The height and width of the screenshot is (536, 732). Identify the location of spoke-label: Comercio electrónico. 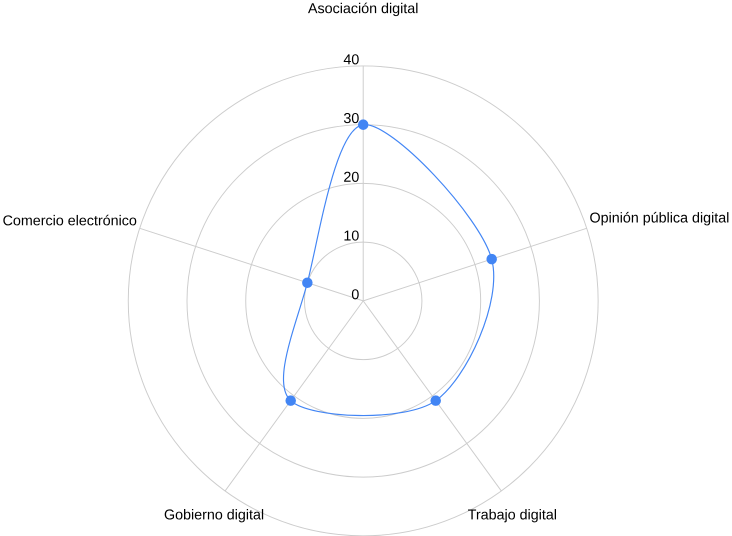
(69, 220).